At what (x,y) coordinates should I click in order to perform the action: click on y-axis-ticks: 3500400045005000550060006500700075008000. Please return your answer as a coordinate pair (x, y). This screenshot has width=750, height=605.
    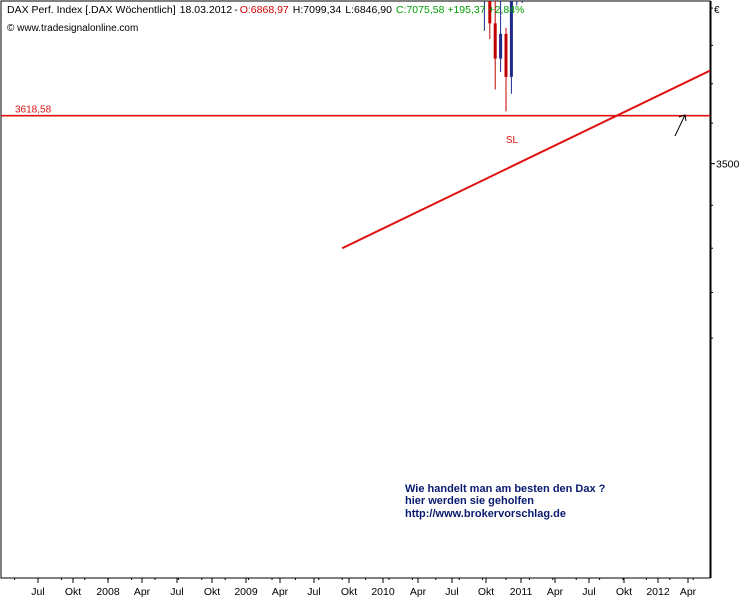
    Looking at the image, I should click on (725, 173).